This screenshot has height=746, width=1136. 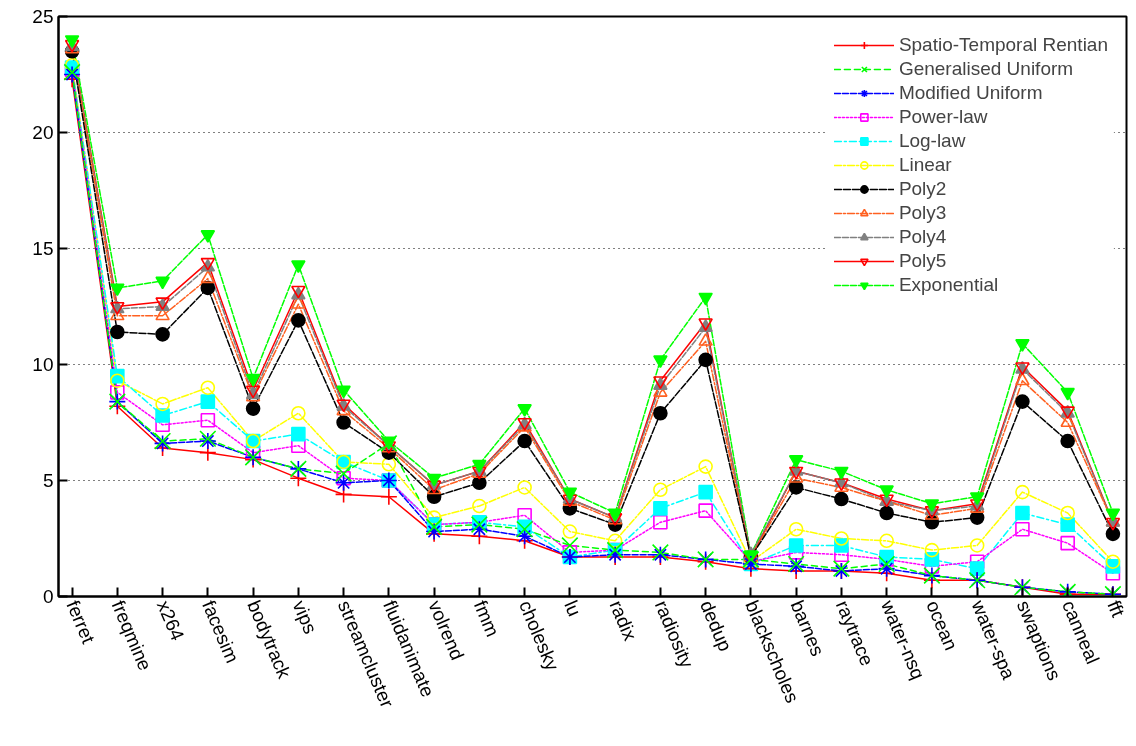 I want to click on legend-label: Poly5, so click(x=922, y=261).